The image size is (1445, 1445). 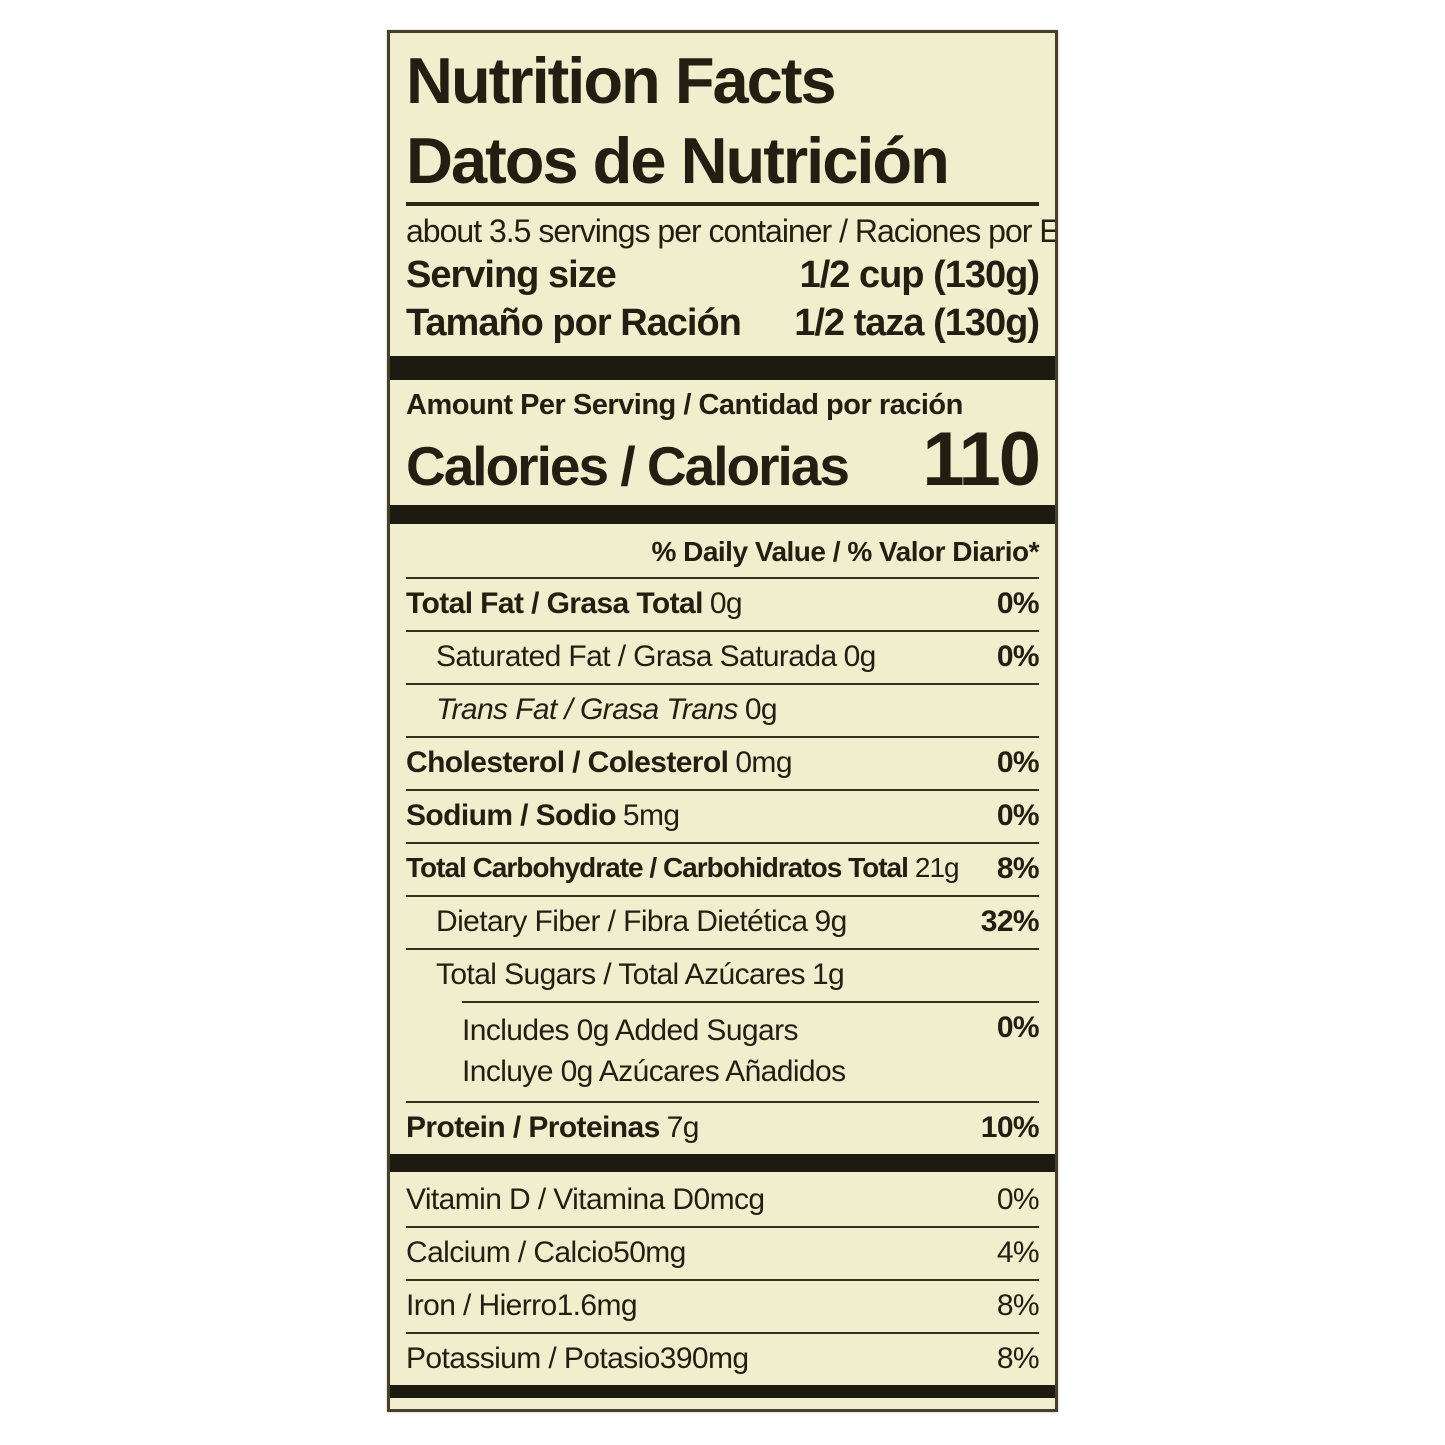 What do you see at coordinates (651, 816) in the screenshot?
I see `nutrient-amount: 5mg` at bounding box center [651, 816].